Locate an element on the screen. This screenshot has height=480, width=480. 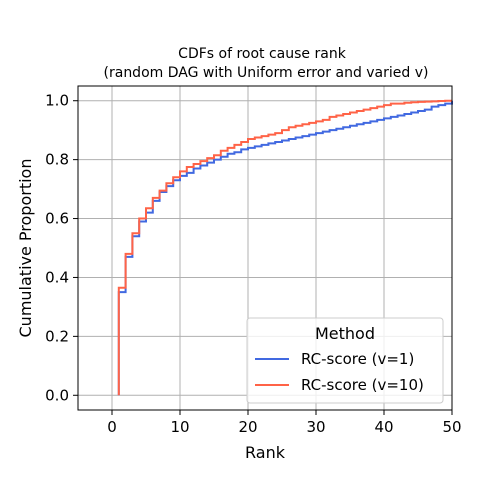
legend-box is located at coordinates (345, 360).